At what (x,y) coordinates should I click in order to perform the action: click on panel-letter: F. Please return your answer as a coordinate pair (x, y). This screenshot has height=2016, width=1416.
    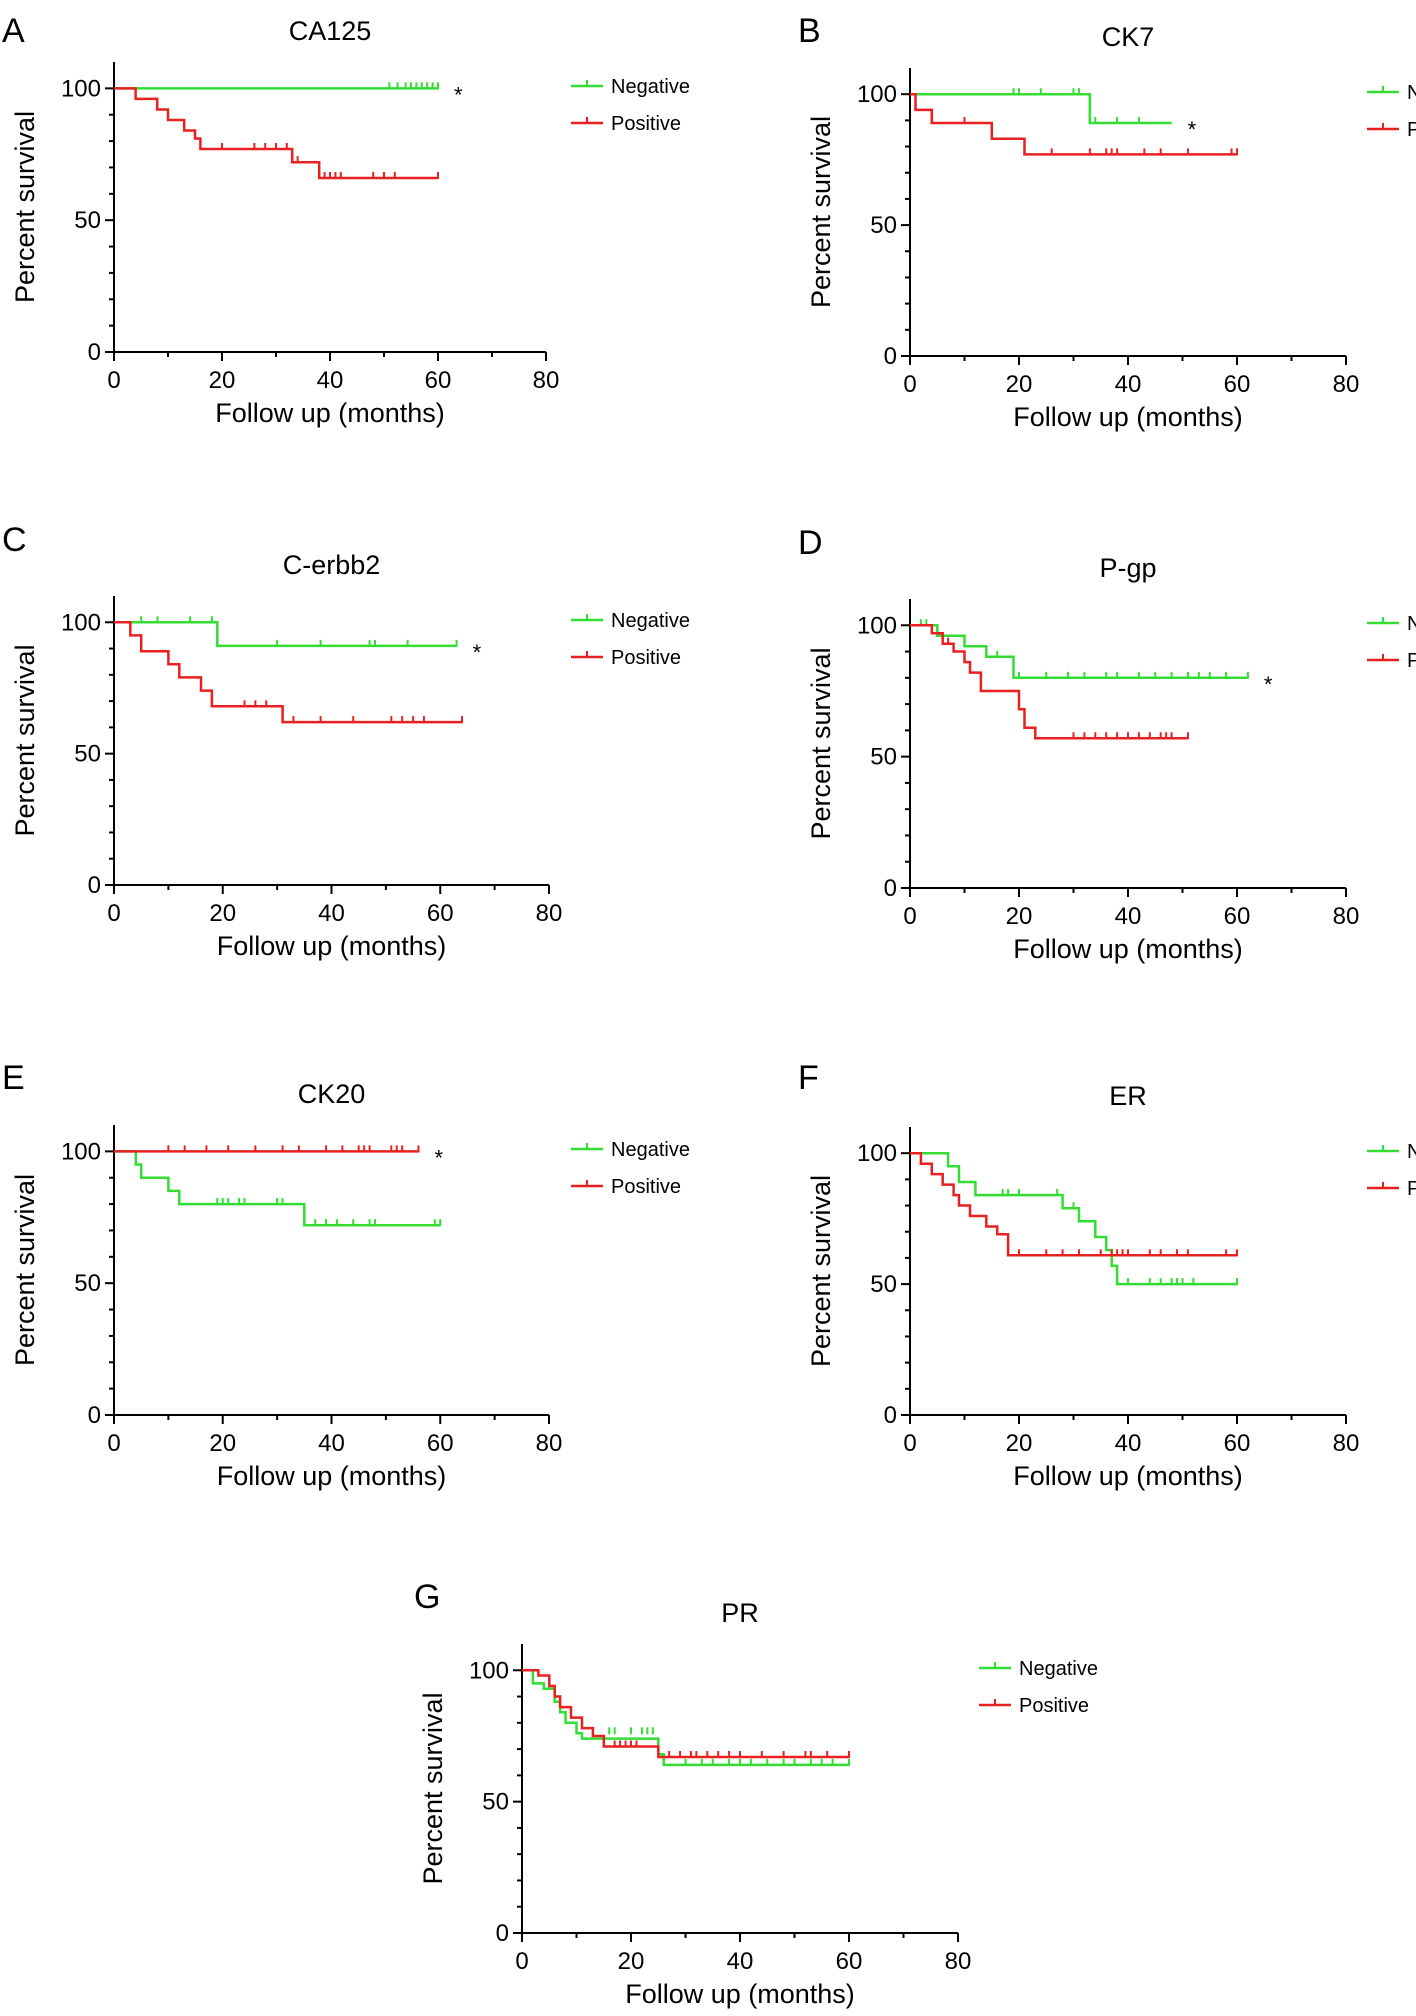
    Looking at the image, I should click on (808, 1078).